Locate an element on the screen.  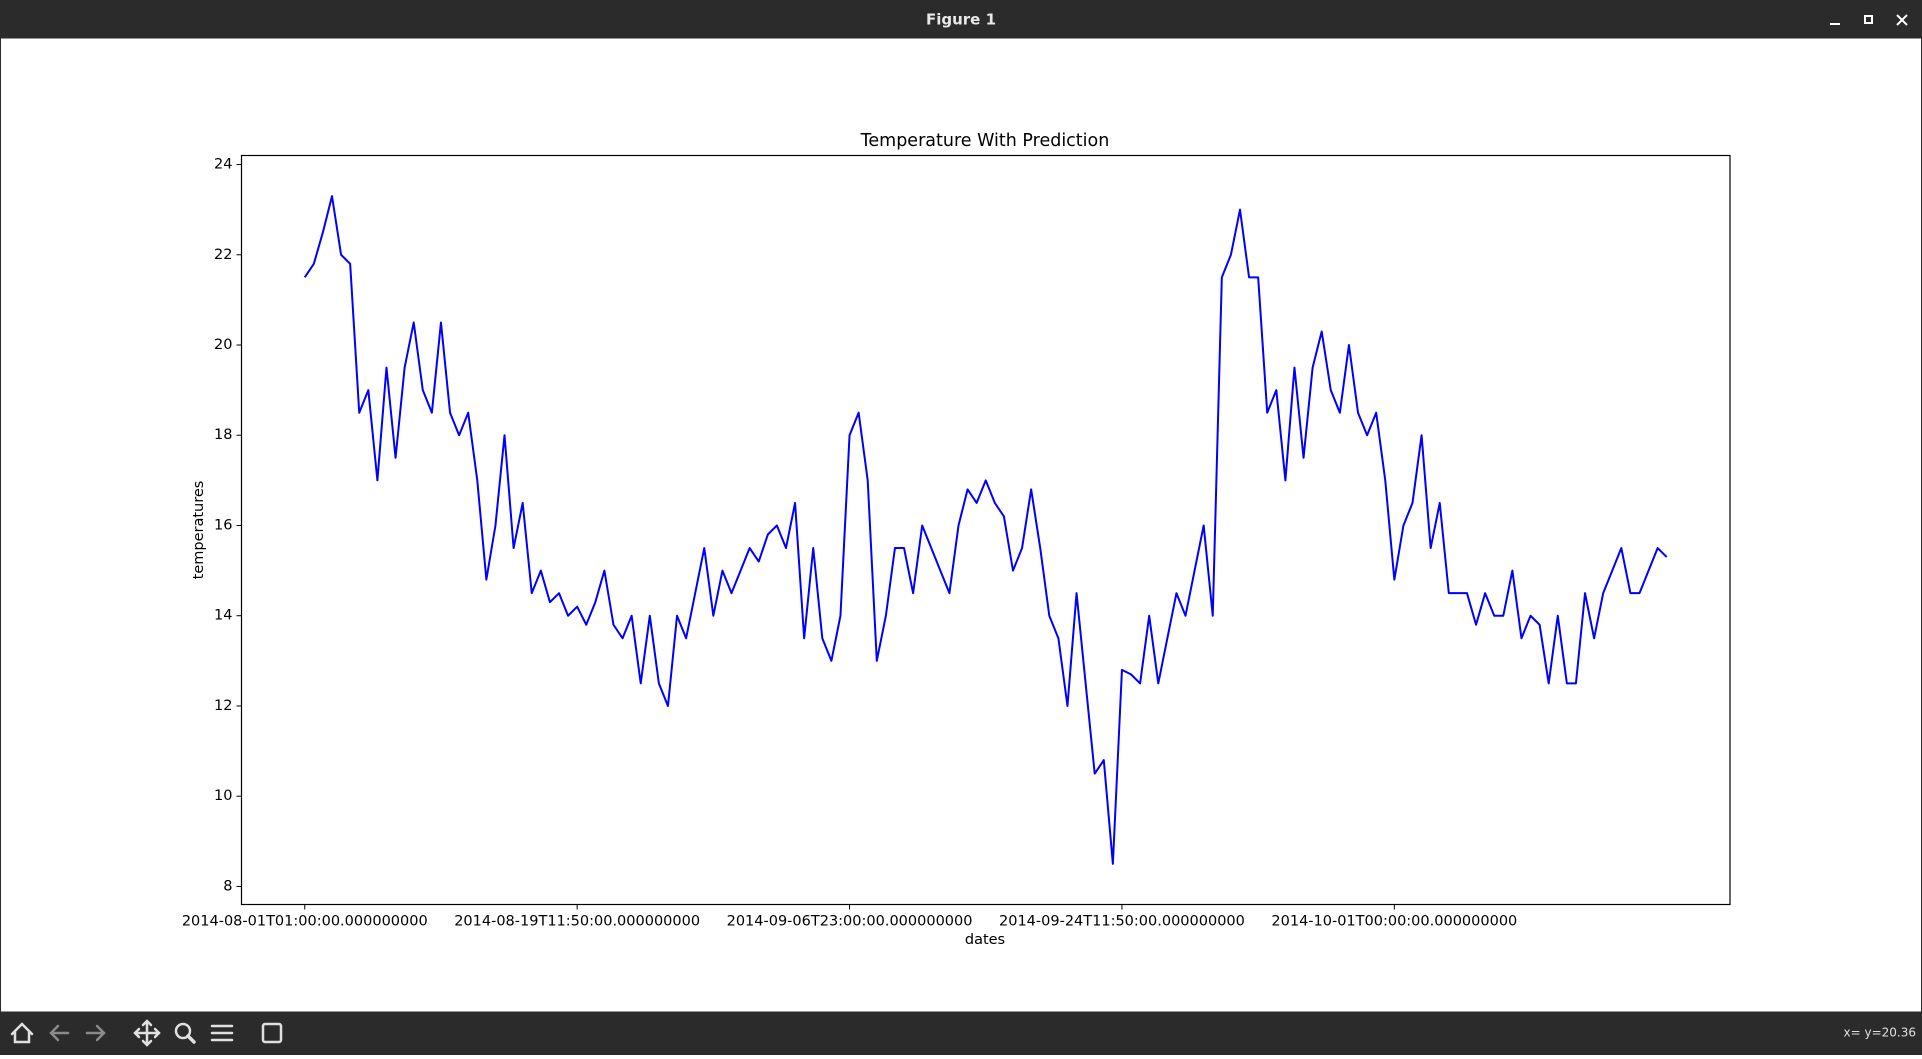
y-tick-label: 18 is located at coordinates (223, 435).